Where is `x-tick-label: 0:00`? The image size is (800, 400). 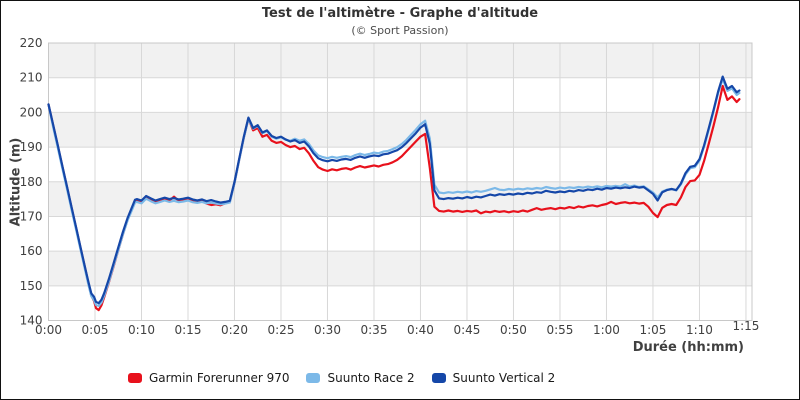 x-tick-label: 0:00 is located at coordinates (48, 330).